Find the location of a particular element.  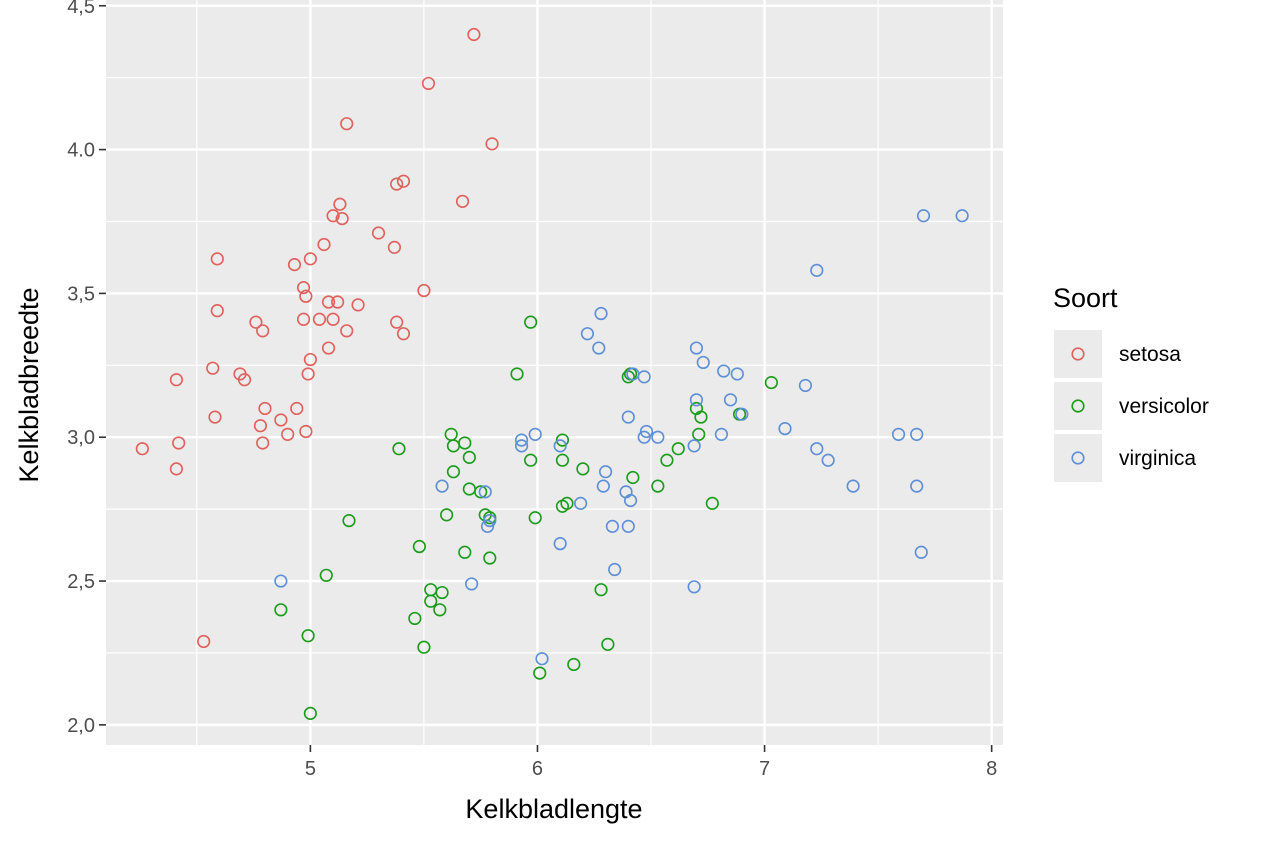

y-tick-label: 4,5 is located at coordinates (81, 9).